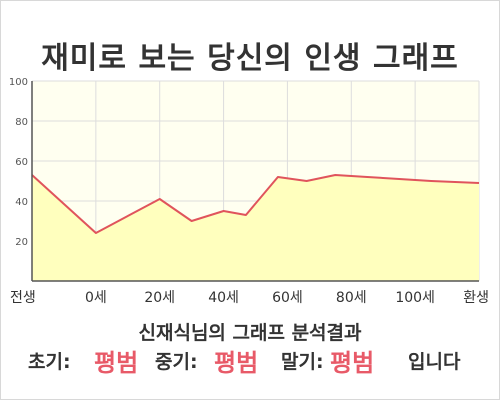 The image size is (500, 400). I want to click on result-early-value: 평범, so click(116, 363).